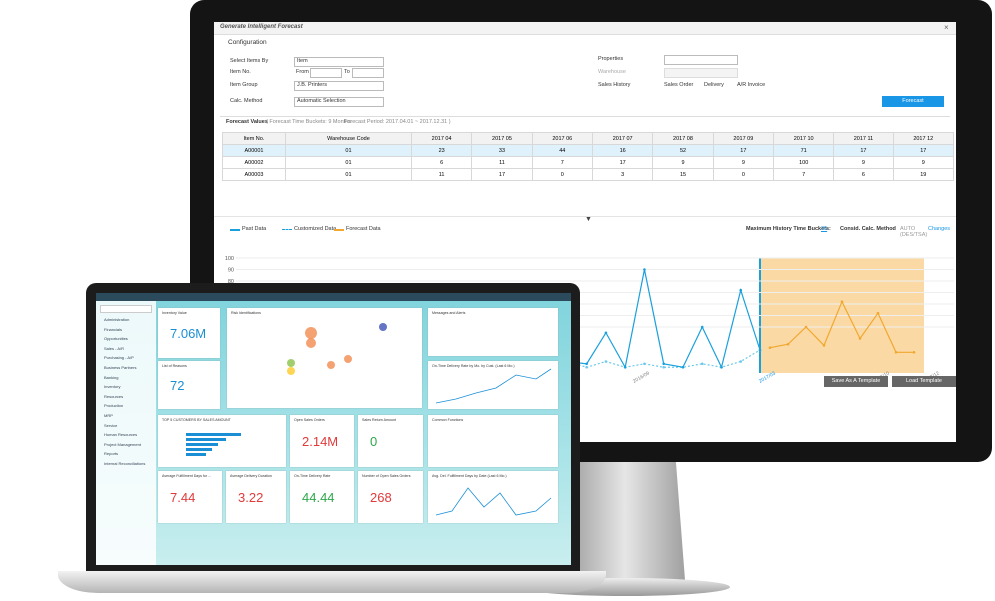 The image size is (995, 601). I want to click on header-cell: Item No., so click(254, 138).